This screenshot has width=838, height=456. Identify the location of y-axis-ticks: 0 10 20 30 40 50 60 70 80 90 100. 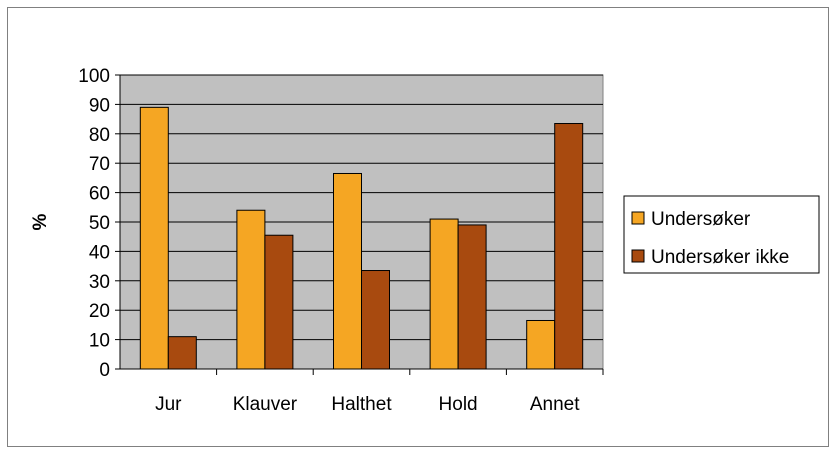
(99, 223).